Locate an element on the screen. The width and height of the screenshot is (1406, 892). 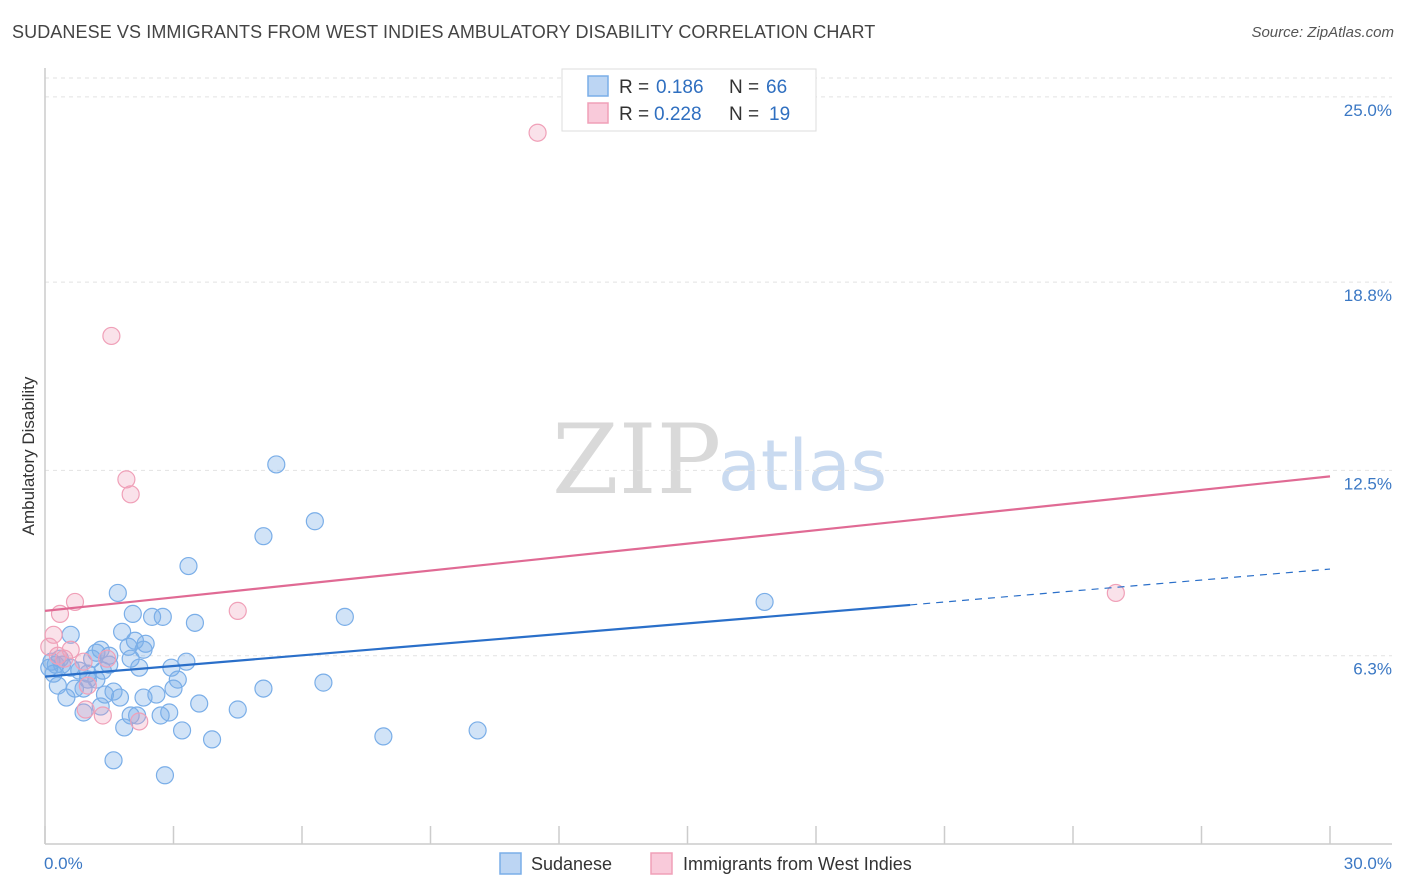
bottom-legend-swatch-west-indies is located at coordinates (661, 863).